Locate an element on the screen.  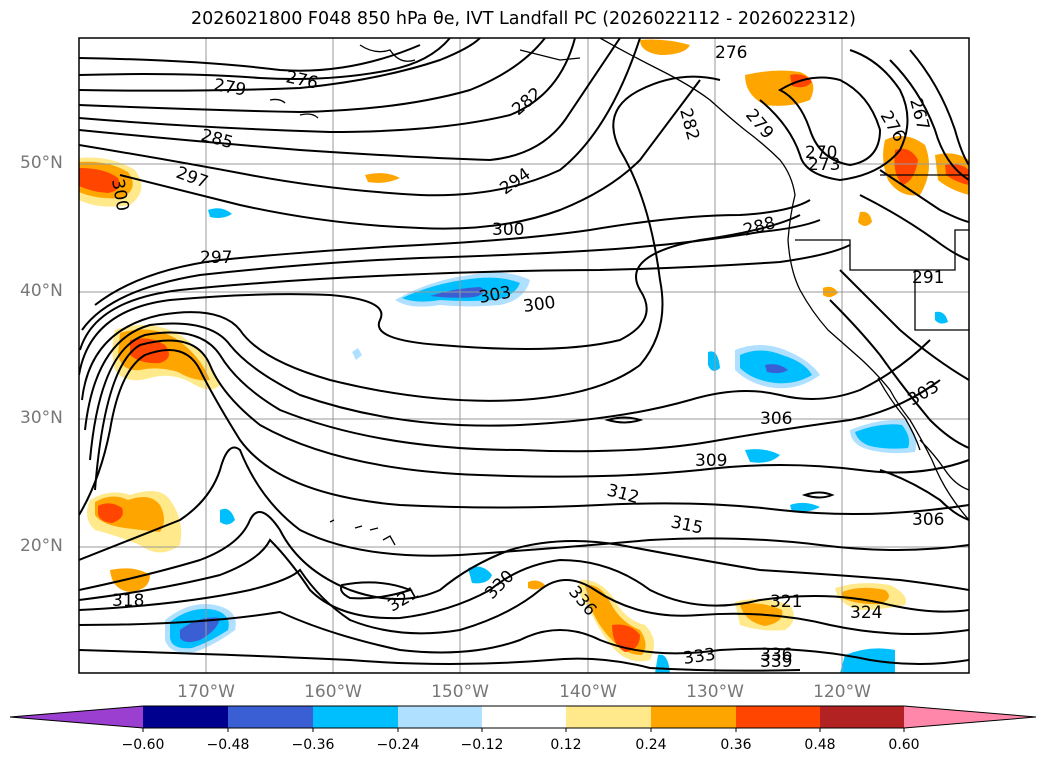
lat-label-30n: 30°N is located at coordinates (41, 418).